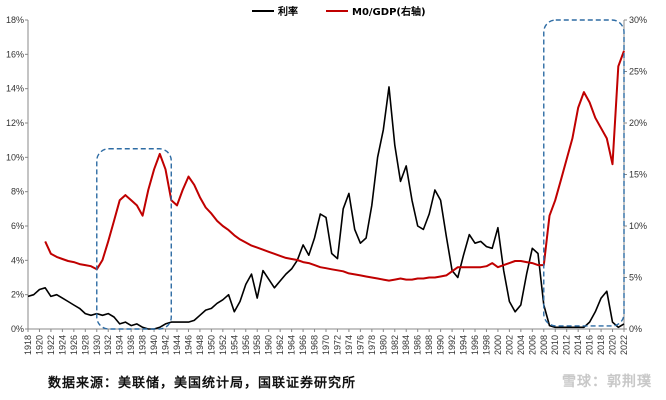  What do you see at coordinates (638, 123) in the screenshot?
I see `right-tick-label: 20%` at bounding box center [638, 123].